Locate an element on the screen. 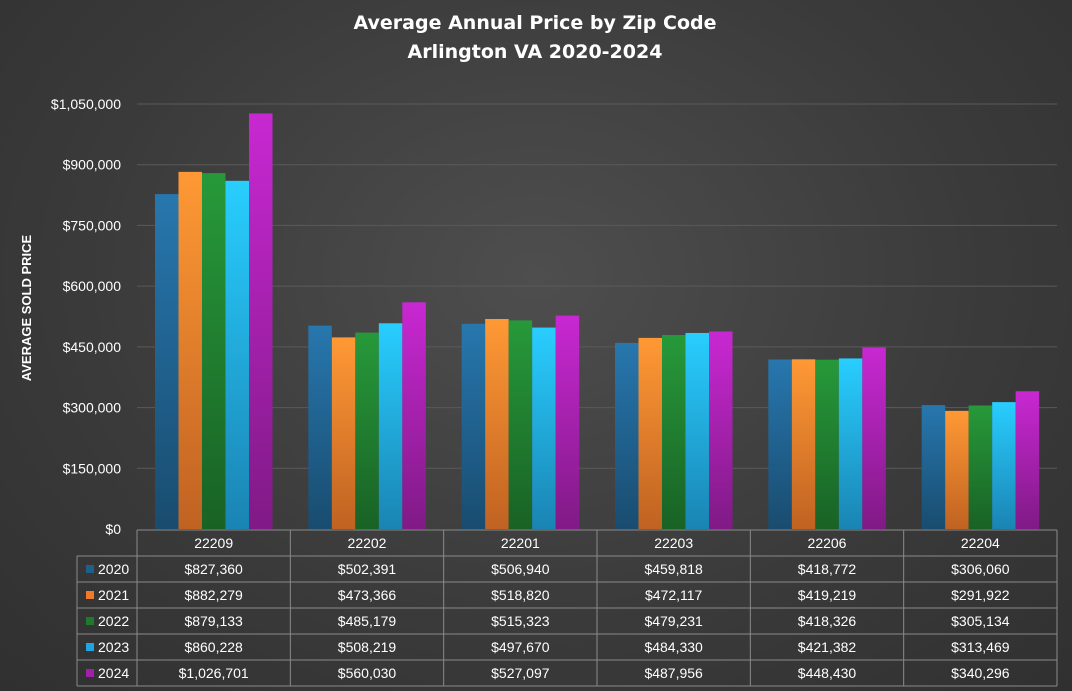 This screenshot has height=691, width=1072. table-cell-value: $479,231 is located at coordinates (673, 621).